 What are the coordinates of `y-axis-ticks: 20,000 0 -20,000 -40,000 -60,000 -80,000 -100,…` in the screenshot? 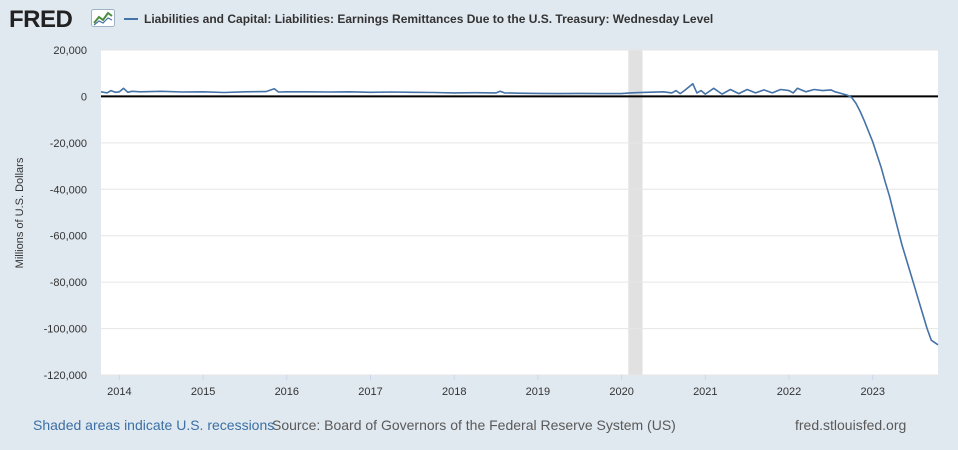 It's located at (65, 213).